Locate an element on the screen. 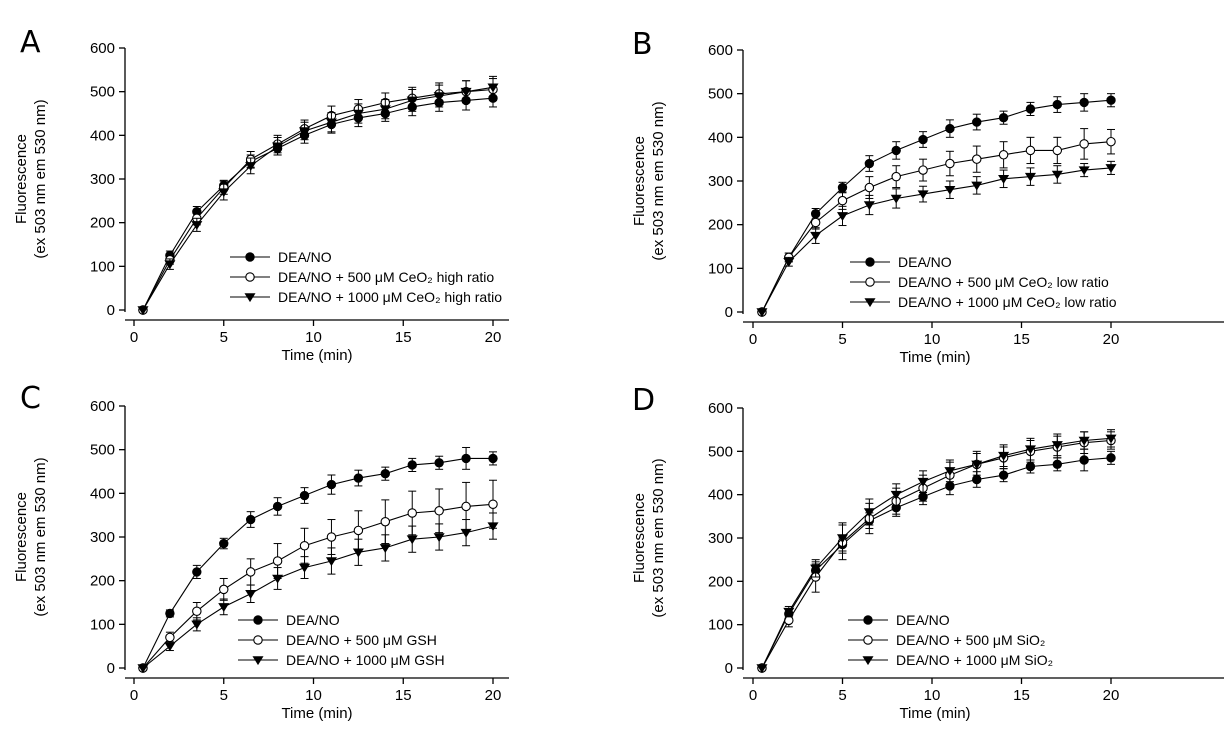  y-tick-label: 100 is located at coordinates (720, 625).